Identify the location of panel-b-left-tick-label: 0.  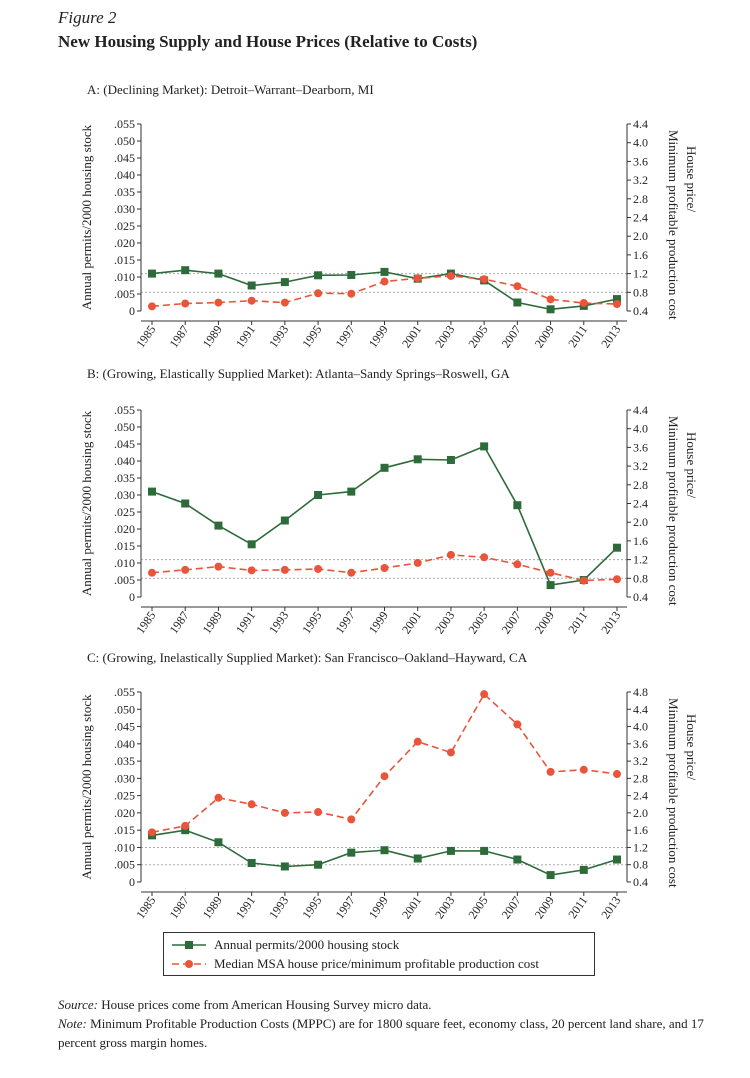
(132, 597).